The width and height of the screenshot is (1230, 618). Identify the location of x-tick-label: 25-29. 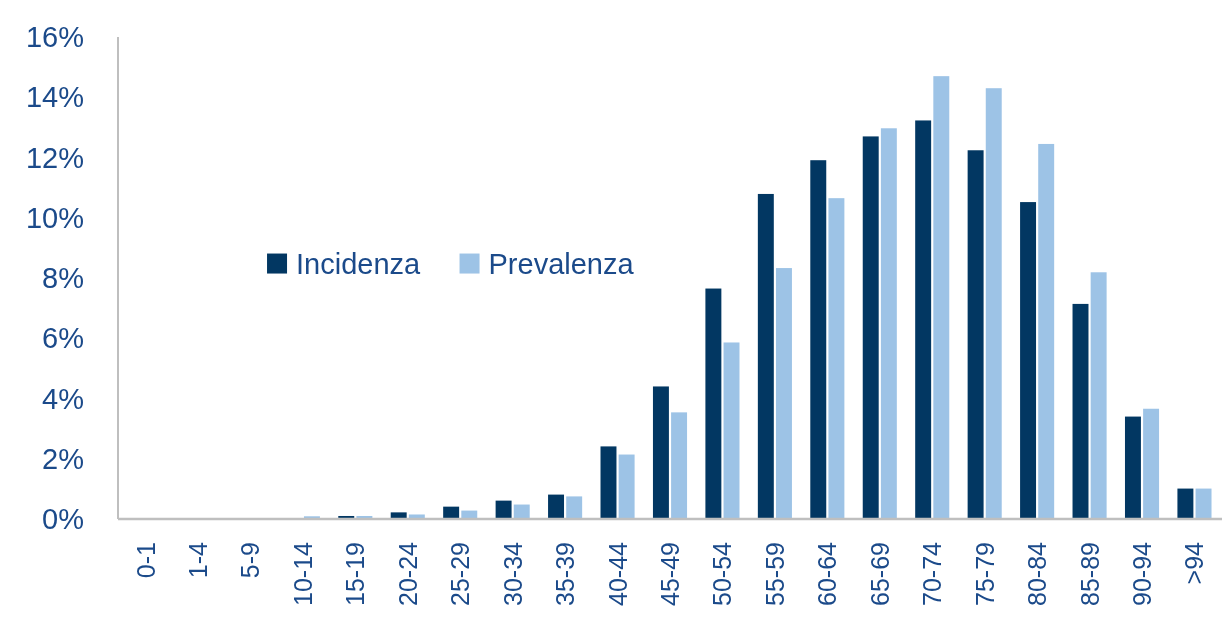
(460, 574).